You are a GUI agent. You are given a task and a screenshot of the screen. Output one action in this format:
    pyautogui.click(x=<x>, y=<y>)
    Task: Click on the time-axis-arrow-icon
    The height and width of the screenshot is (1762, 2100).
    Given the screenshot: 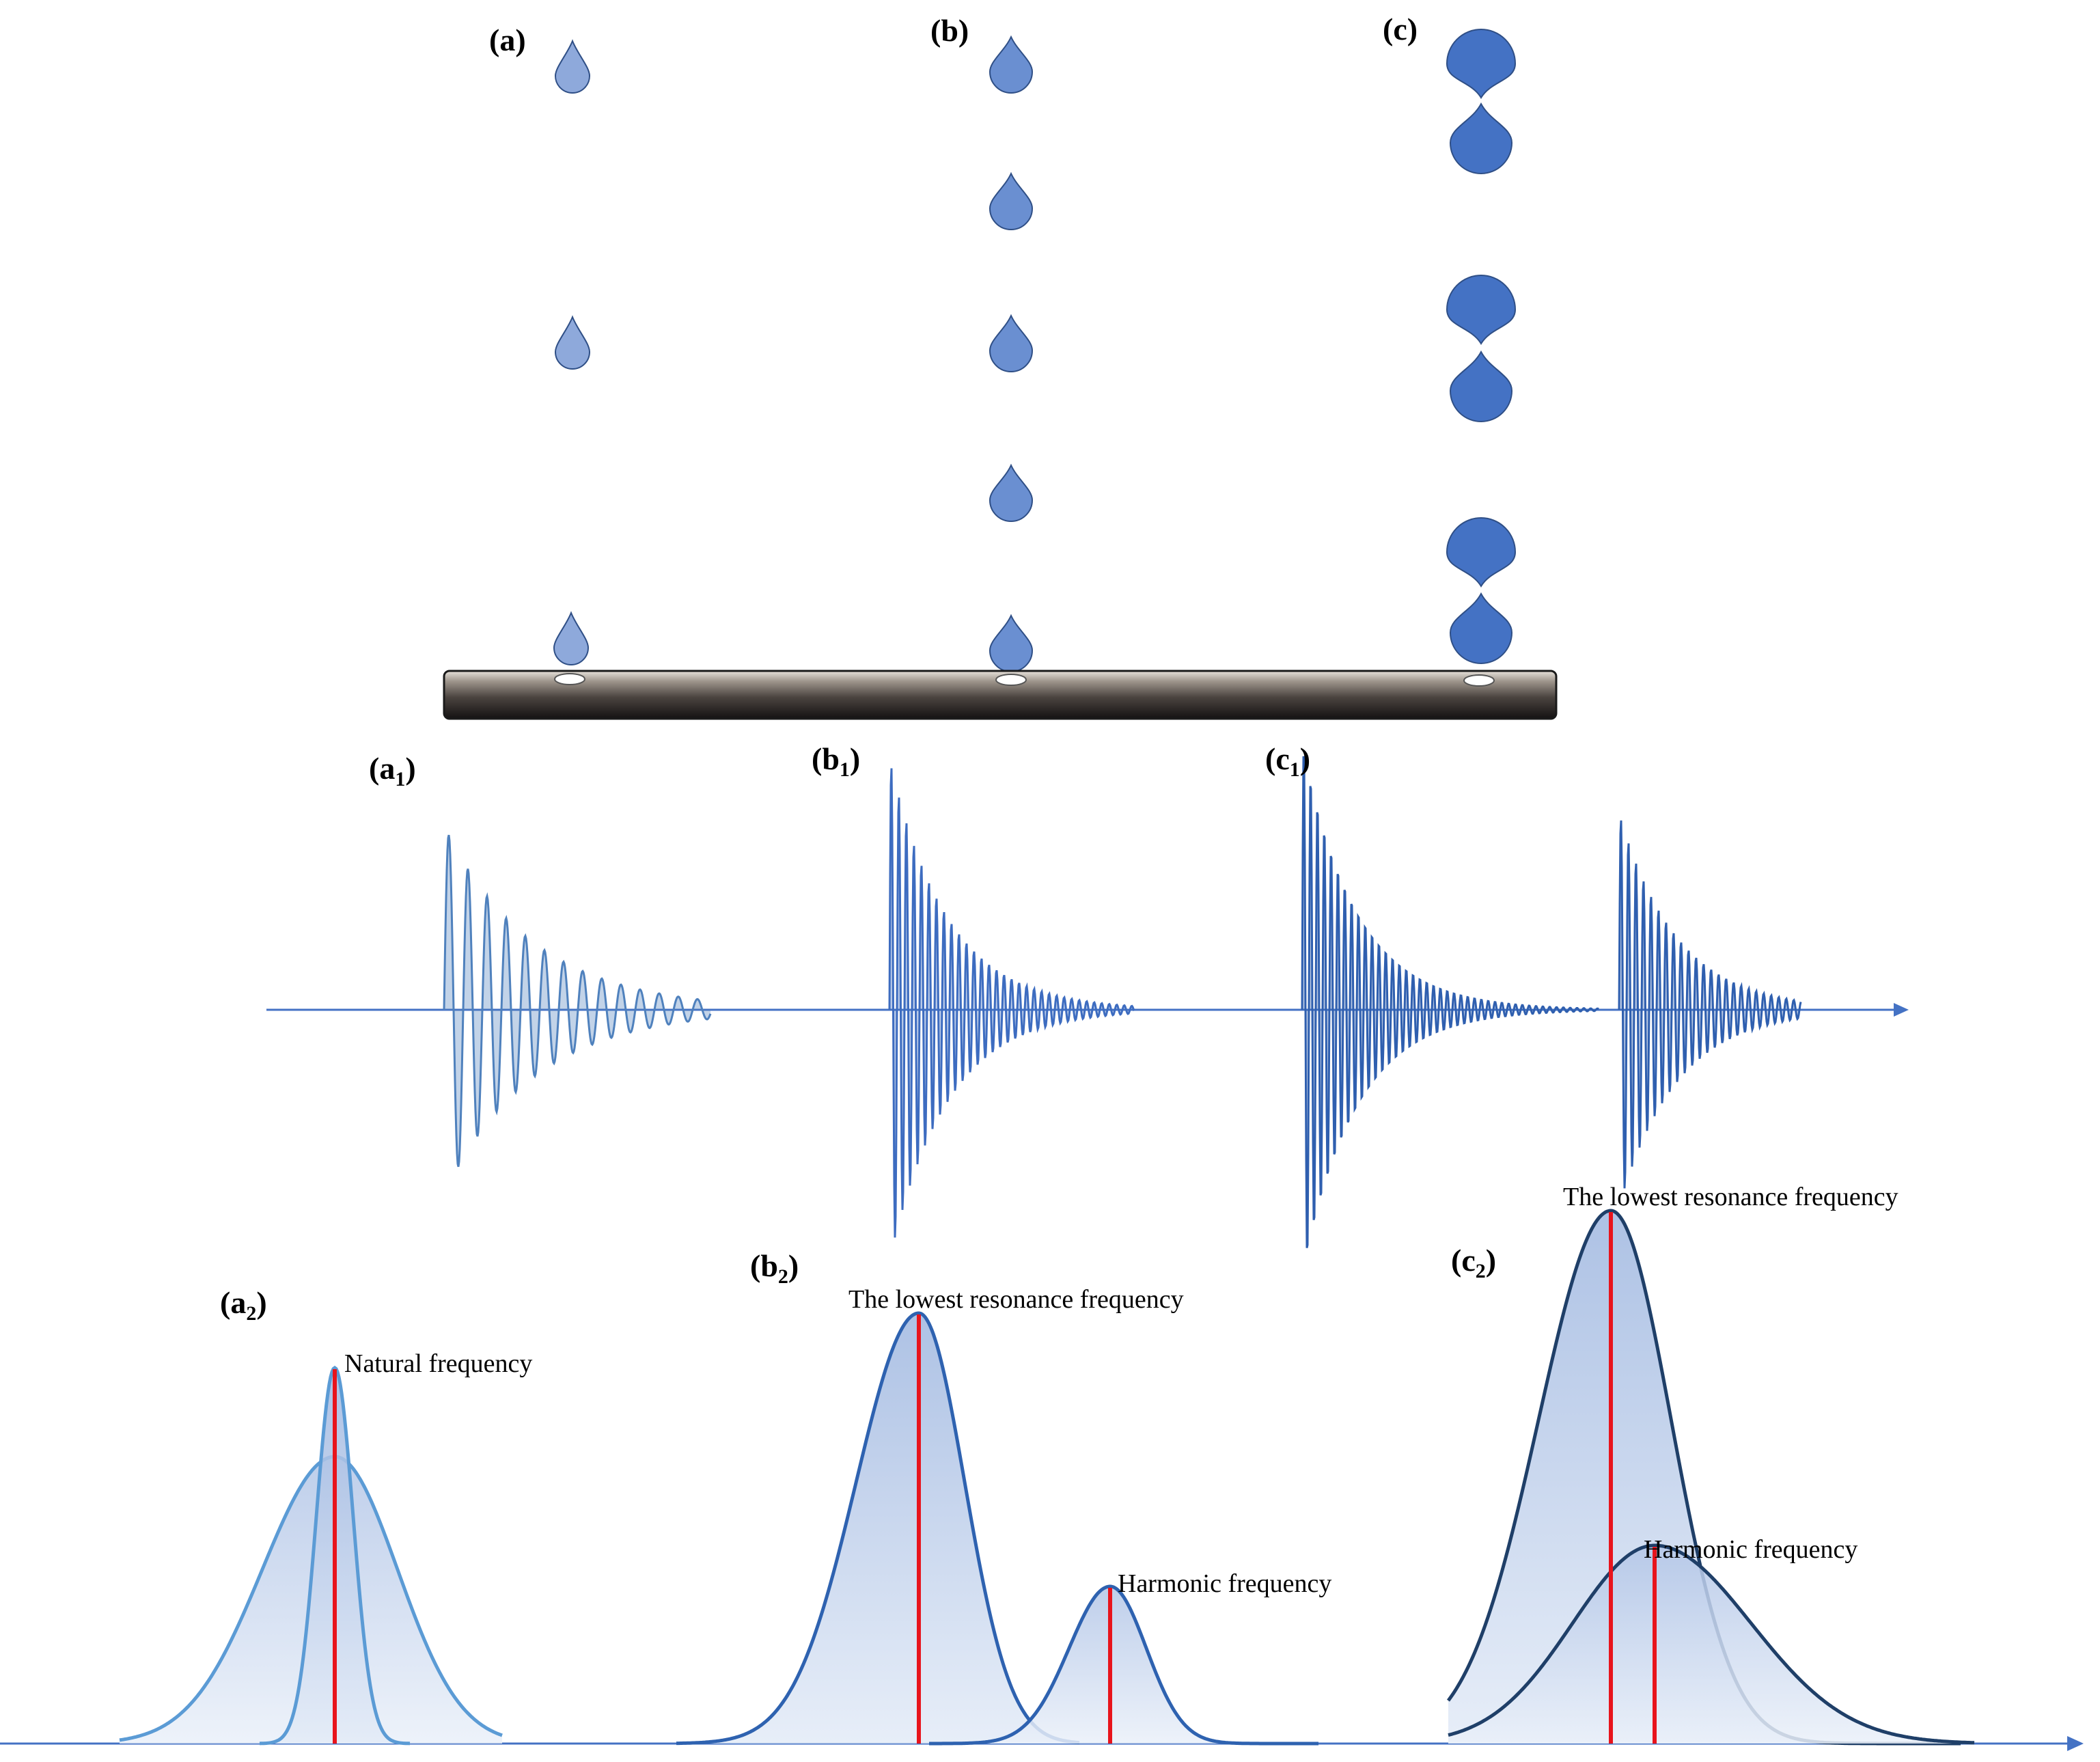 What is the action you would take?
    pyautogui.click(x=1901, y=1010)
    